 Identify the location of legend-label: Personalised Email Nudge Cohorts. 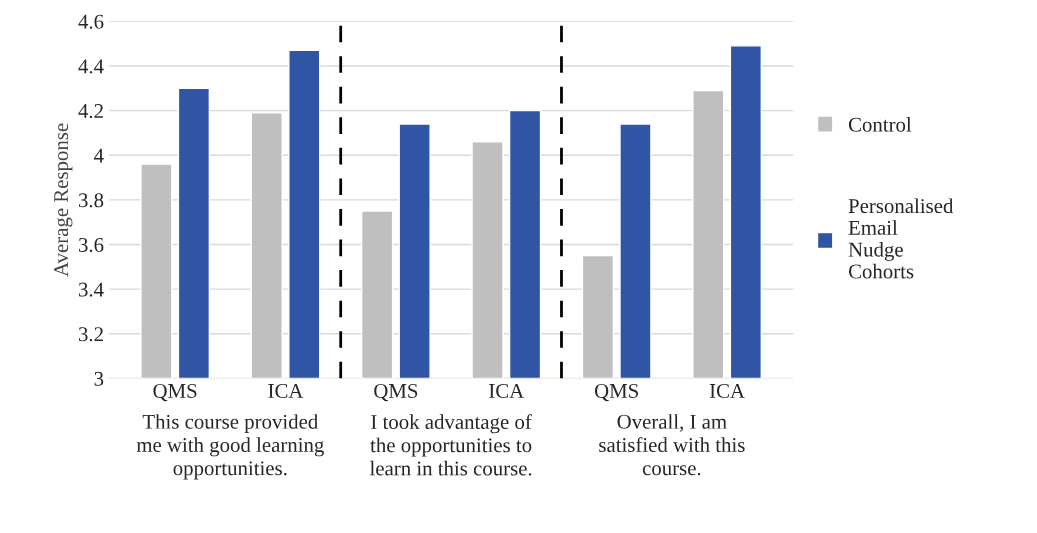
(901, 238).